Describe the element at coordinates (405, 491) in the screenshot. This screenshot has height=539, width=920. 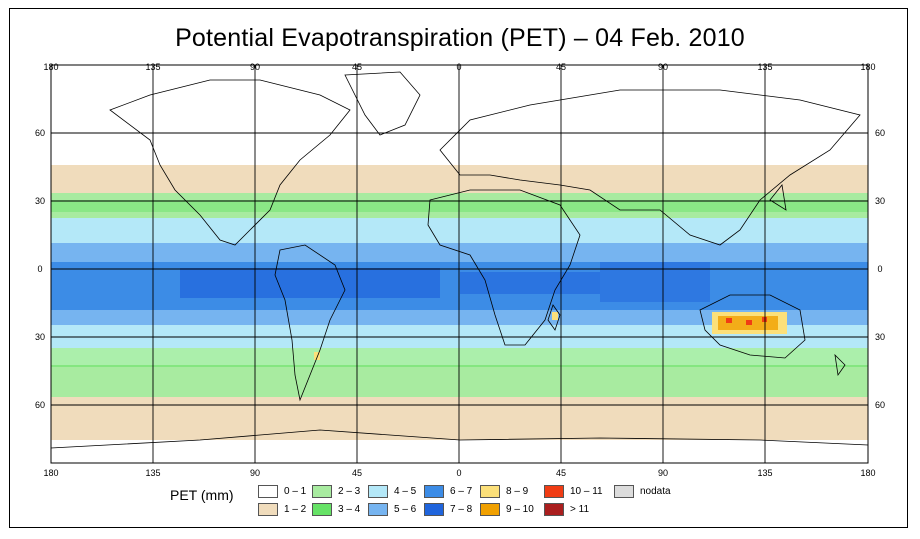
I see `legend-label: 4 – 5` at that location.